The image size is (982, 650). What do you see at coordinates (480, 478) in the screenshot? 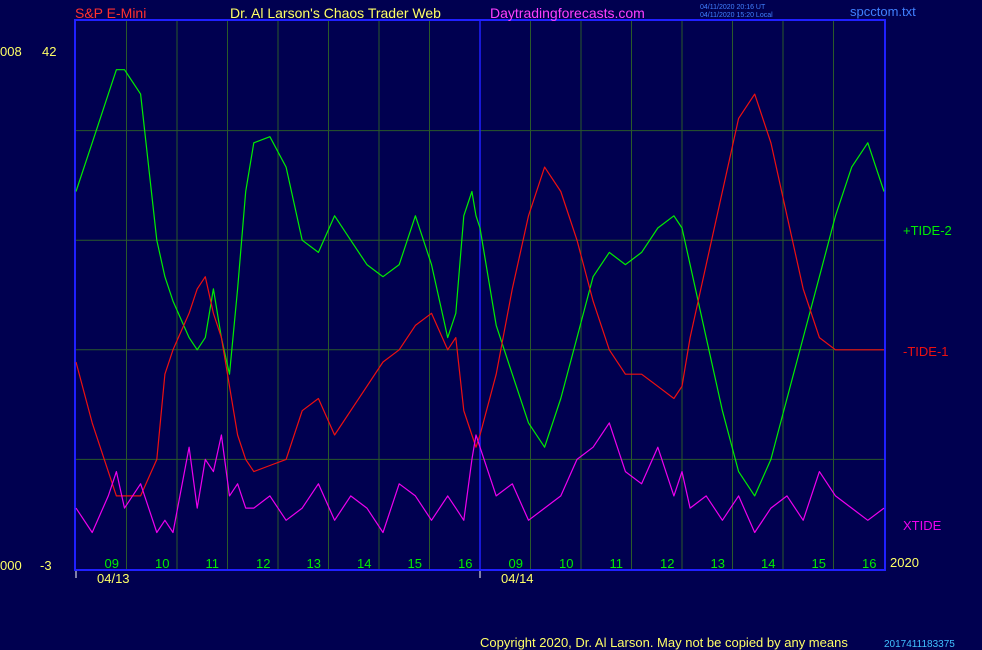
I see `series-line-xtide` at bounding box center [480, 478].